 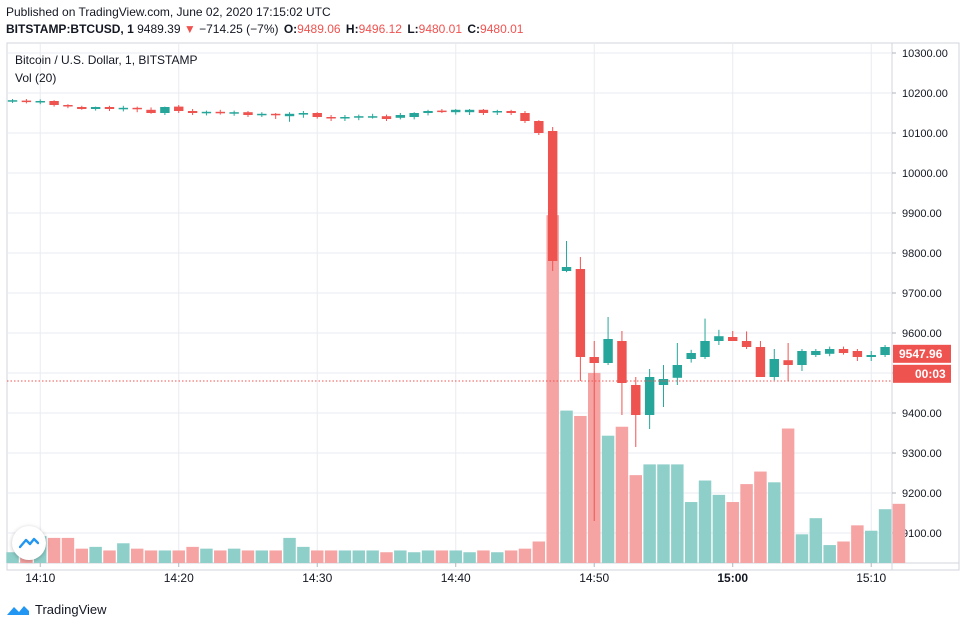 I want to click on footer-brand: TradingView, so click(x=56, y=609).